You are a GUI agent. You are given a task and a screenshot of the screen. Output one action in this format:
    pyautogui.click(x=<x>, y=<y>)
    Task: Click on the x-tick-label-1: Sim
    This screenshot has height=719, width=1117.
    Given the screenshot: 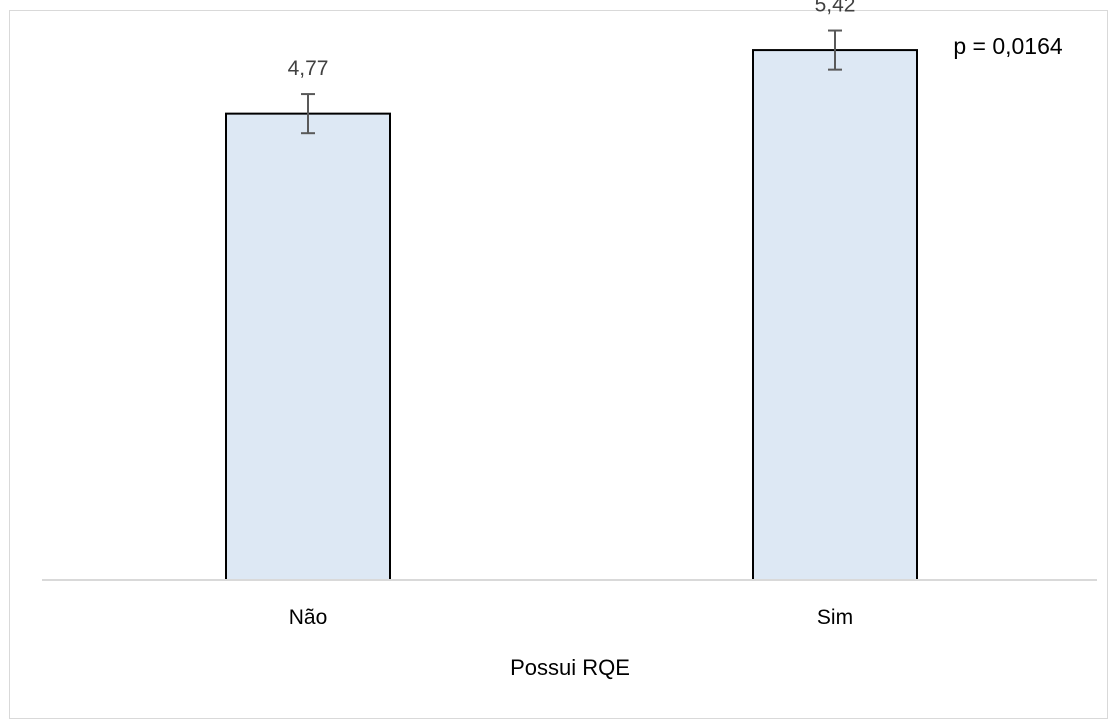 What is the action you would take?
    pyautogui.click(x=835, y=617)
    